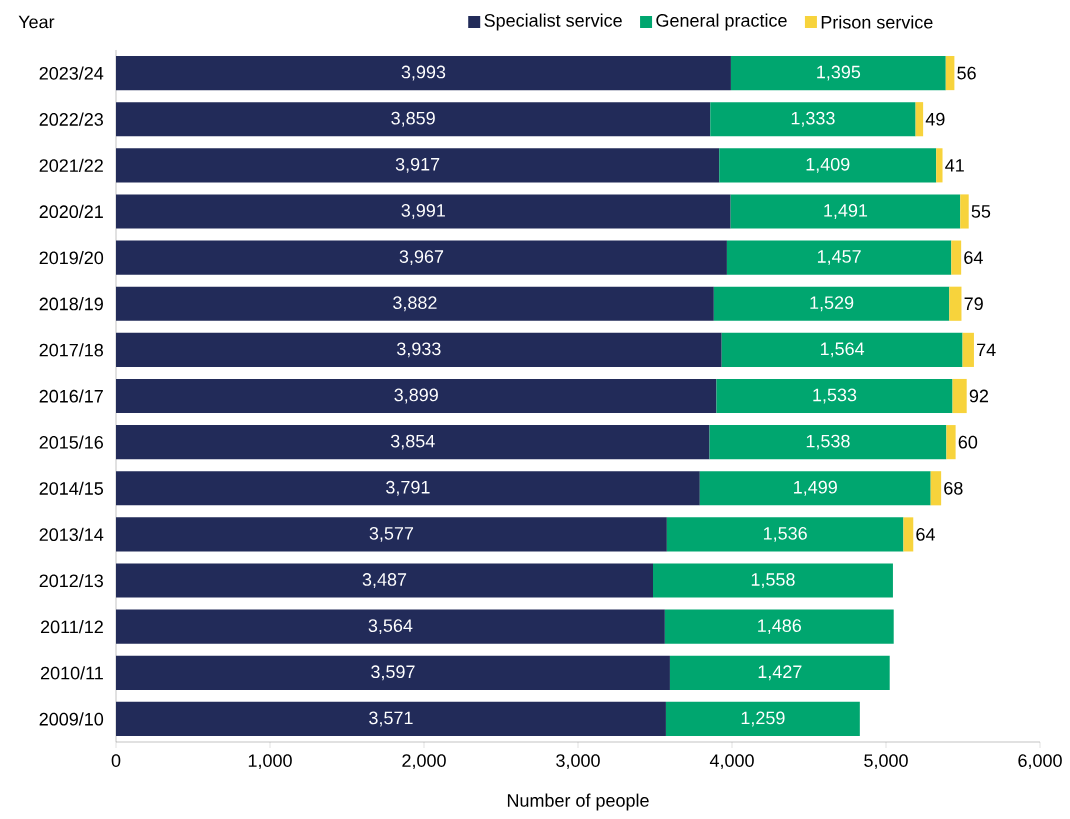 This screenshot has width=1070, height=819. I want to click on data-label: 1,486, so click(780, 627).